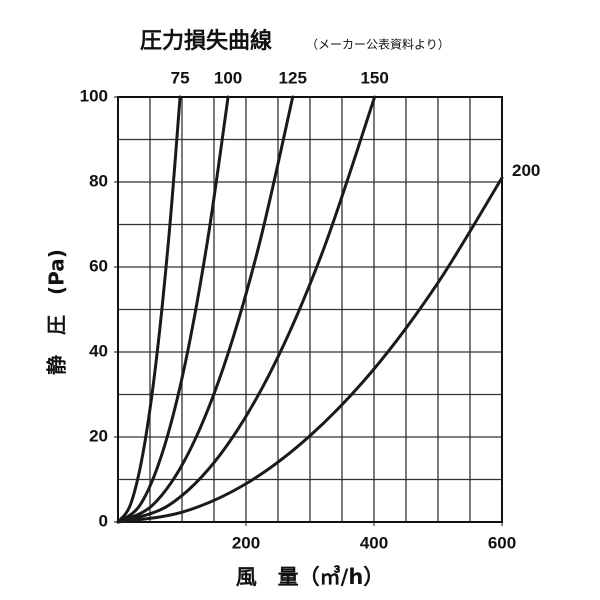 This screenshot has width=600, height=600. Describe the element at coordinates (228, 77) in the screenshot. I see `series-label: 100` at that location.